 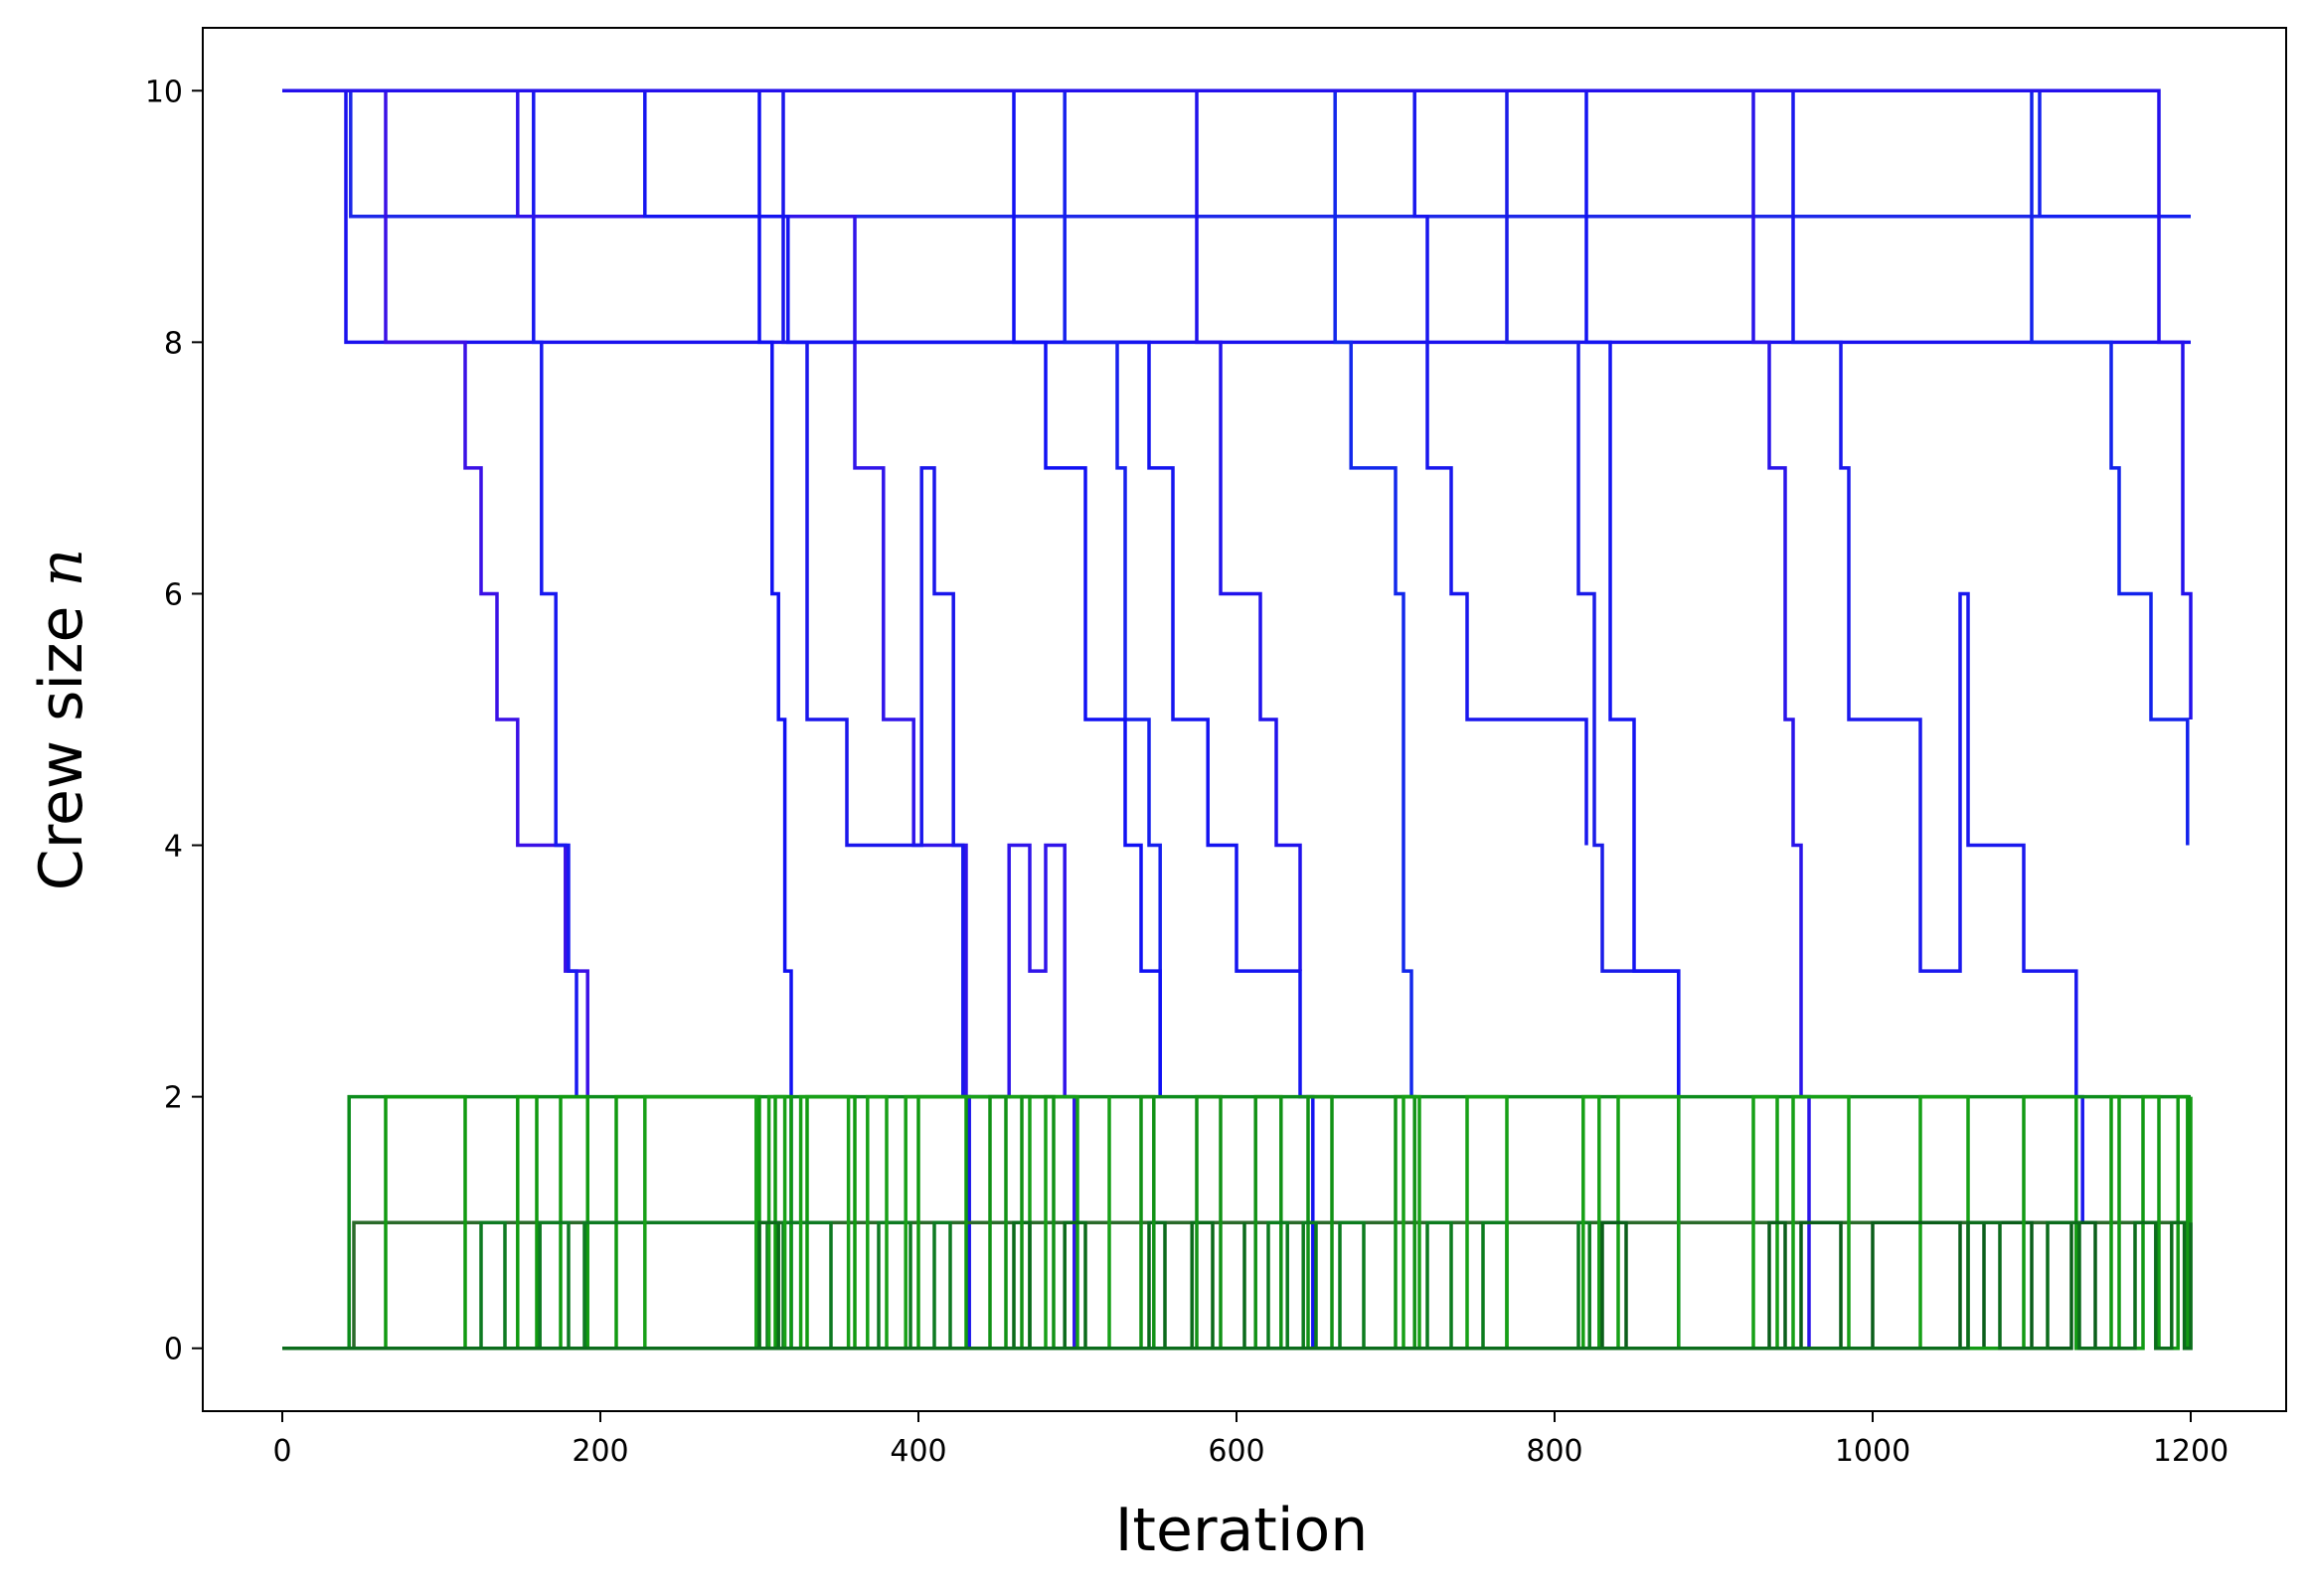 What do you see at coordinates (600, 1452) in the screenshot?
I see `x-tick-label: 200` at bounding box center [600, 1452].